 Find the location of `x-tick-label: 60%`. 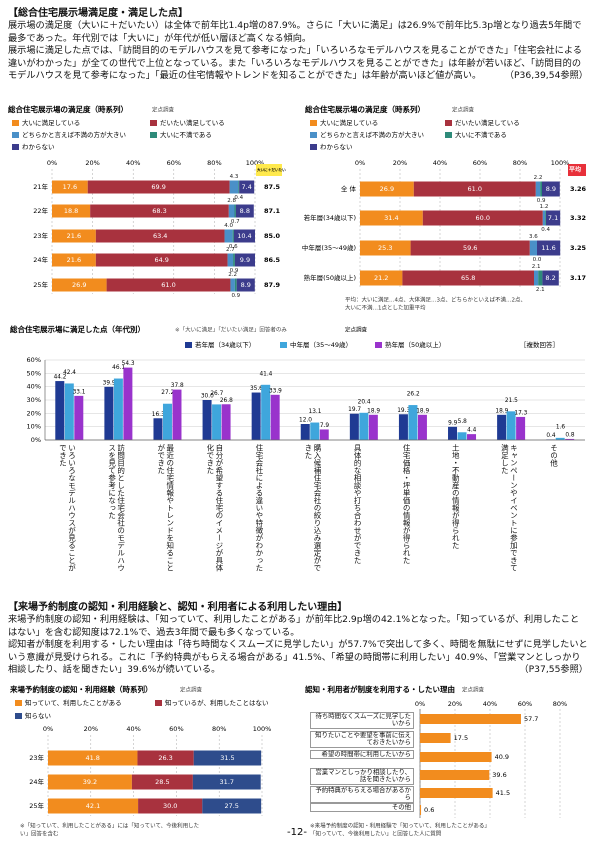

x-tick-label: 60% is located at coordinates (174, 163).